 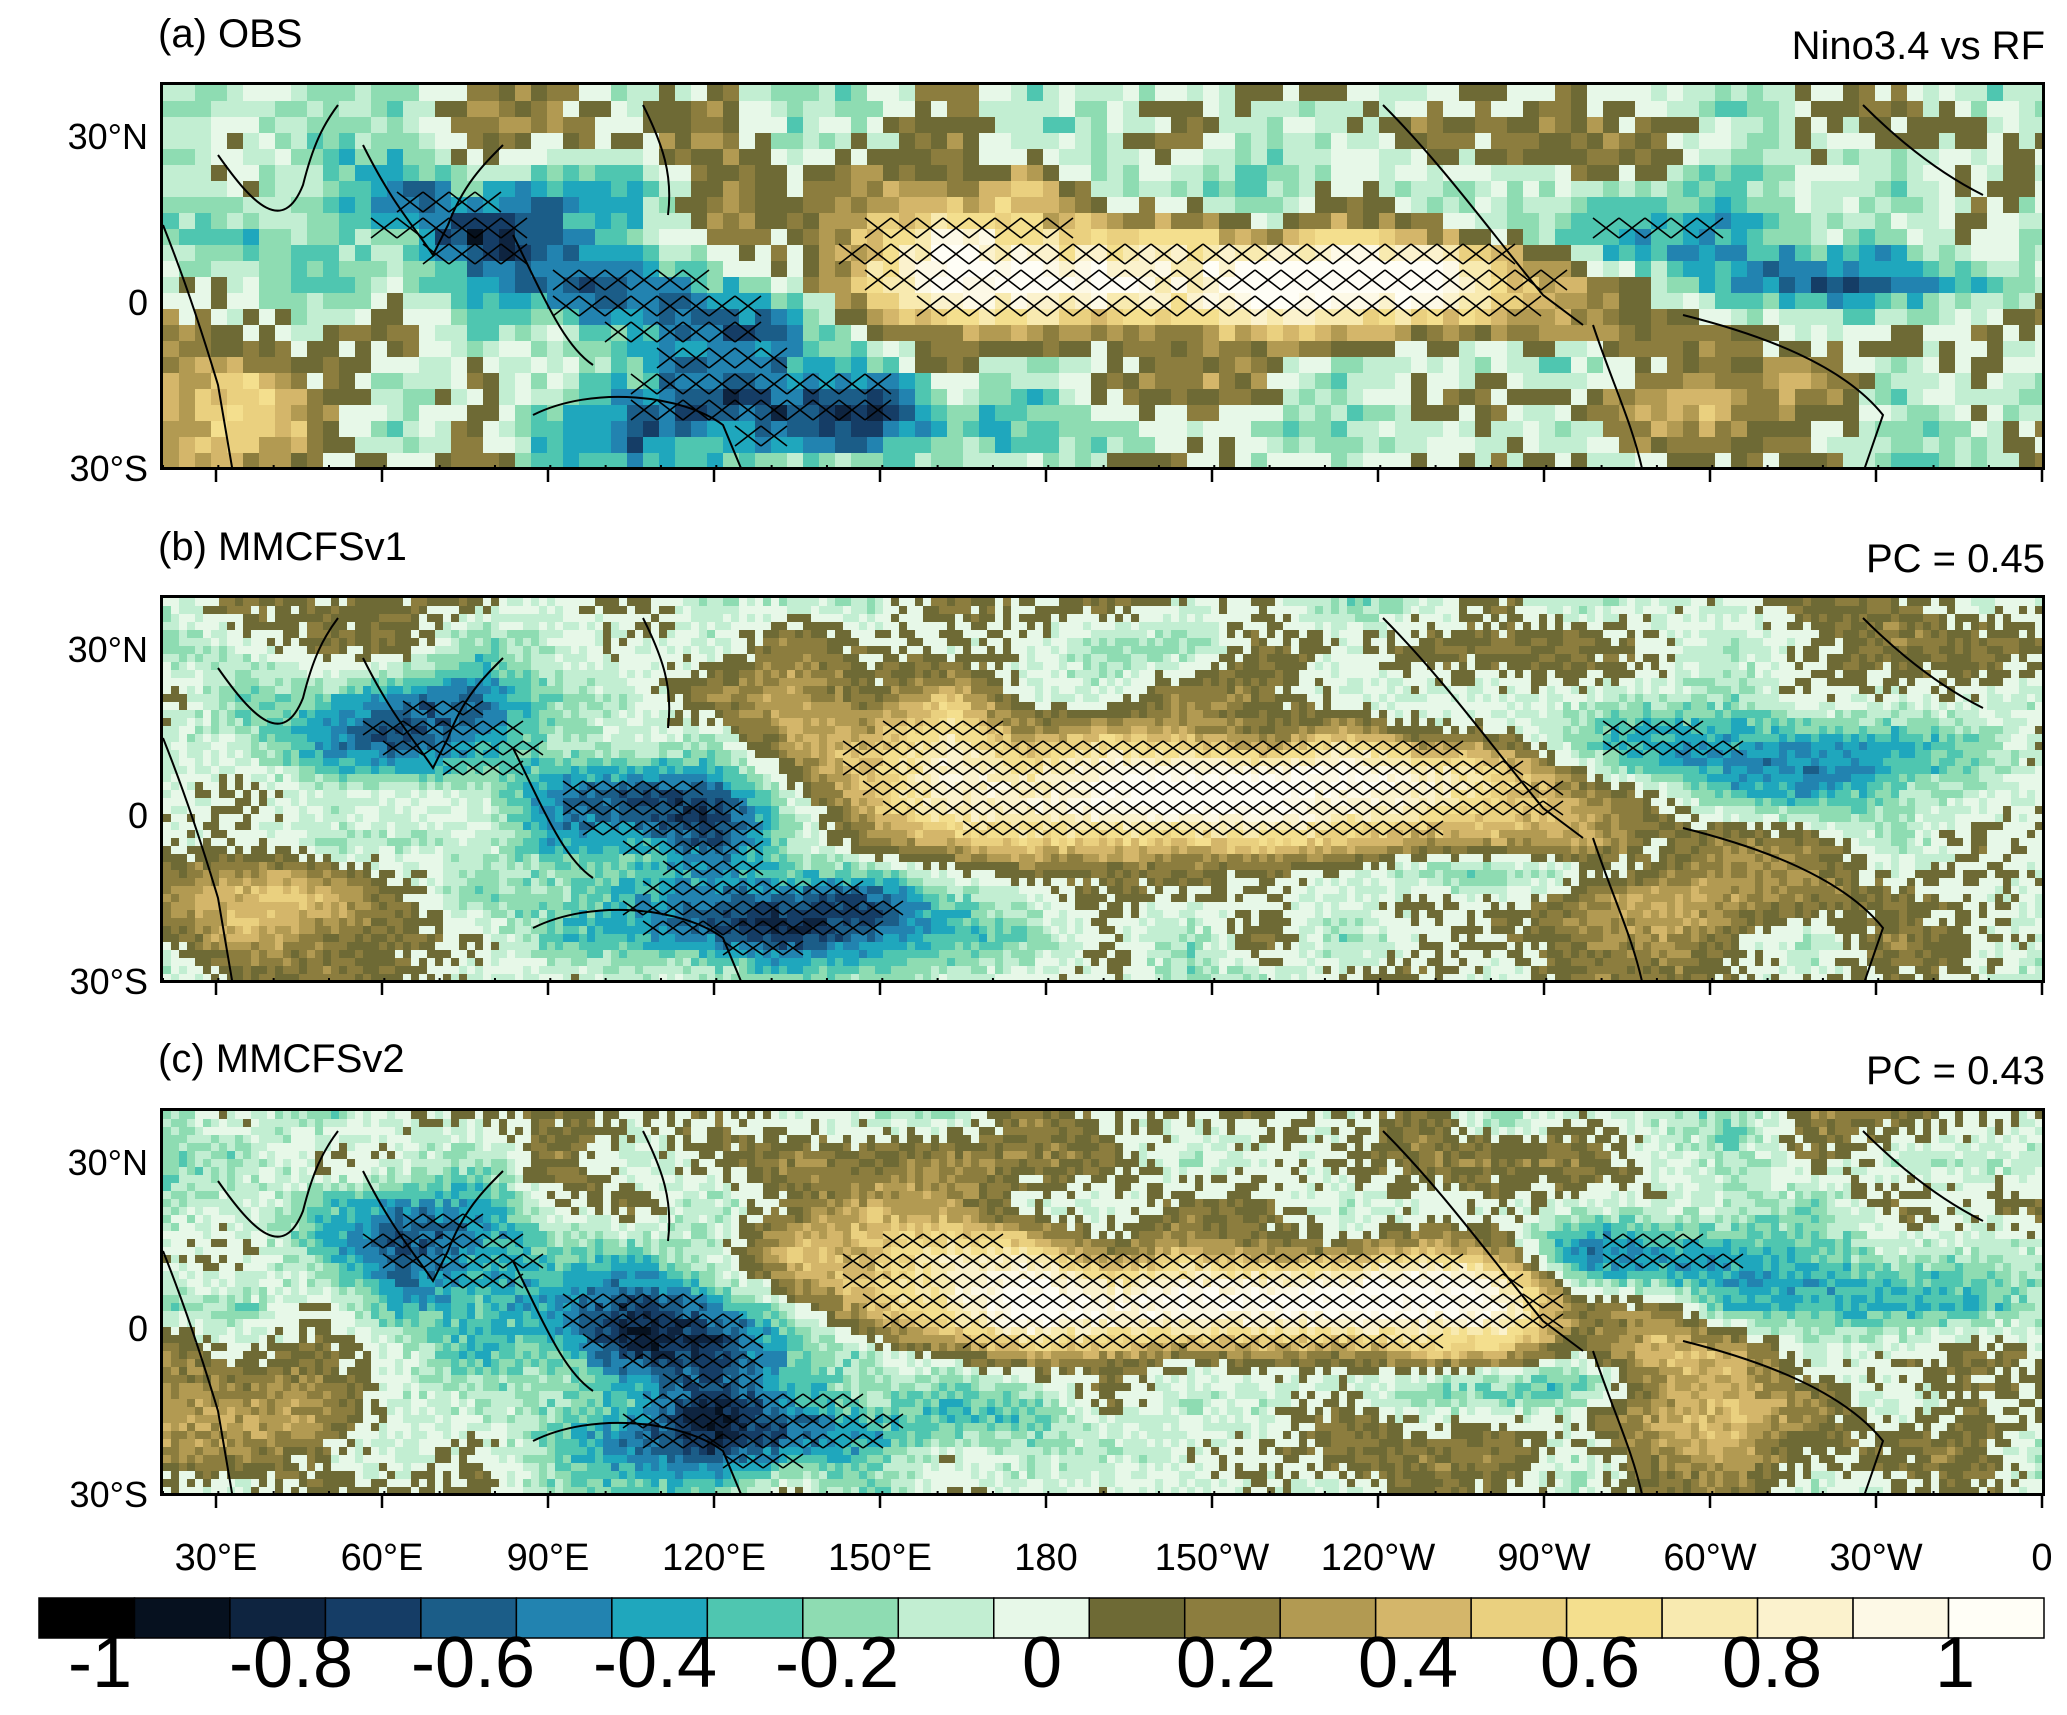 What do you see at coordinates (1875, 1558) in the screenshot?
I see `xlabel-30w: 30°W` at bounding box center [1875, 1558].